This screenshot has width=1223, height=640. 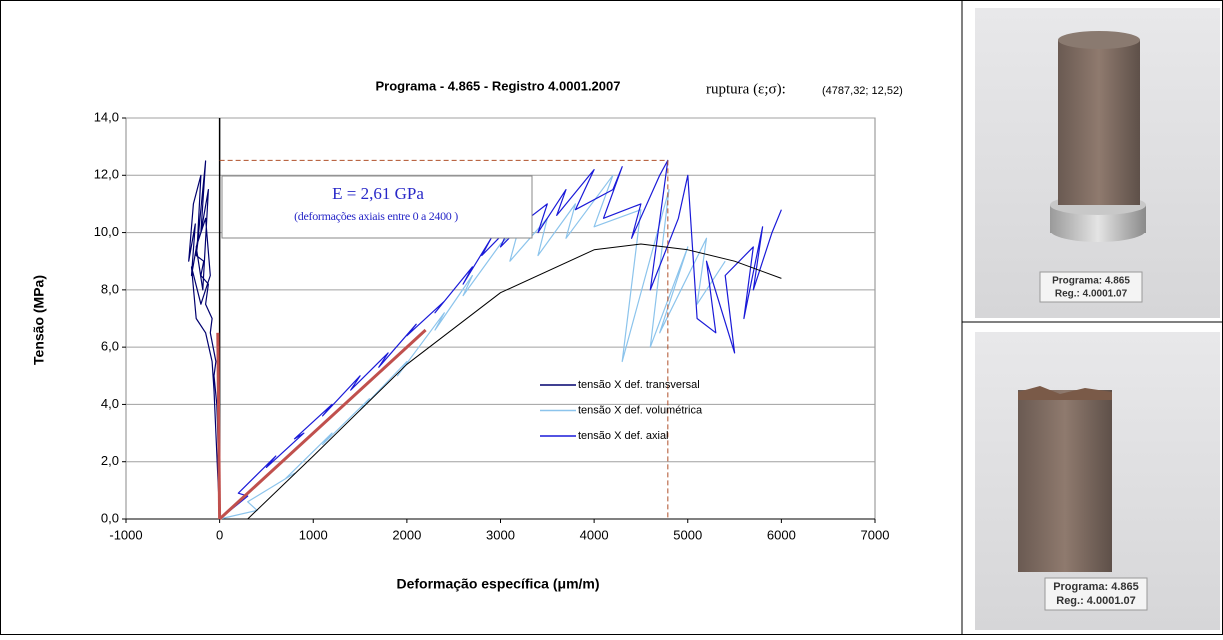 I want to click on annotation: E = 2,61 GPa, so click(x=378, y=193).